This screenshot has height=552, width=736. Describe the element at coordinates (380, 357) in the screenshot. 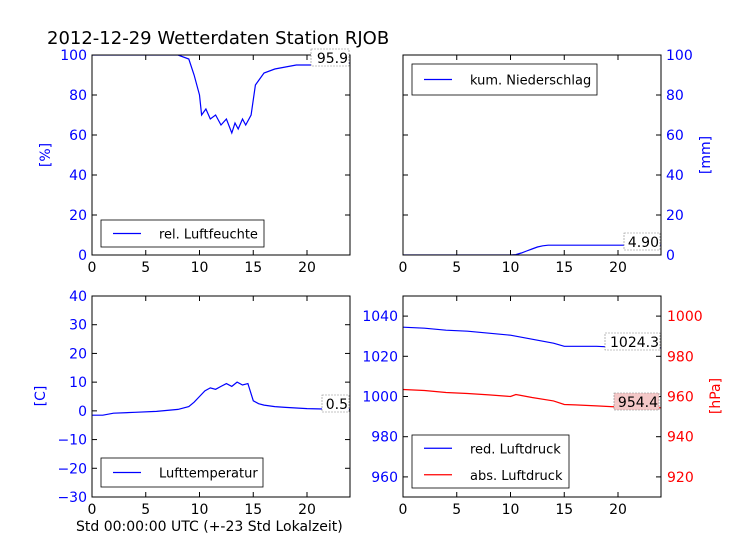

I see `y-tick-label: 1020` at that location.